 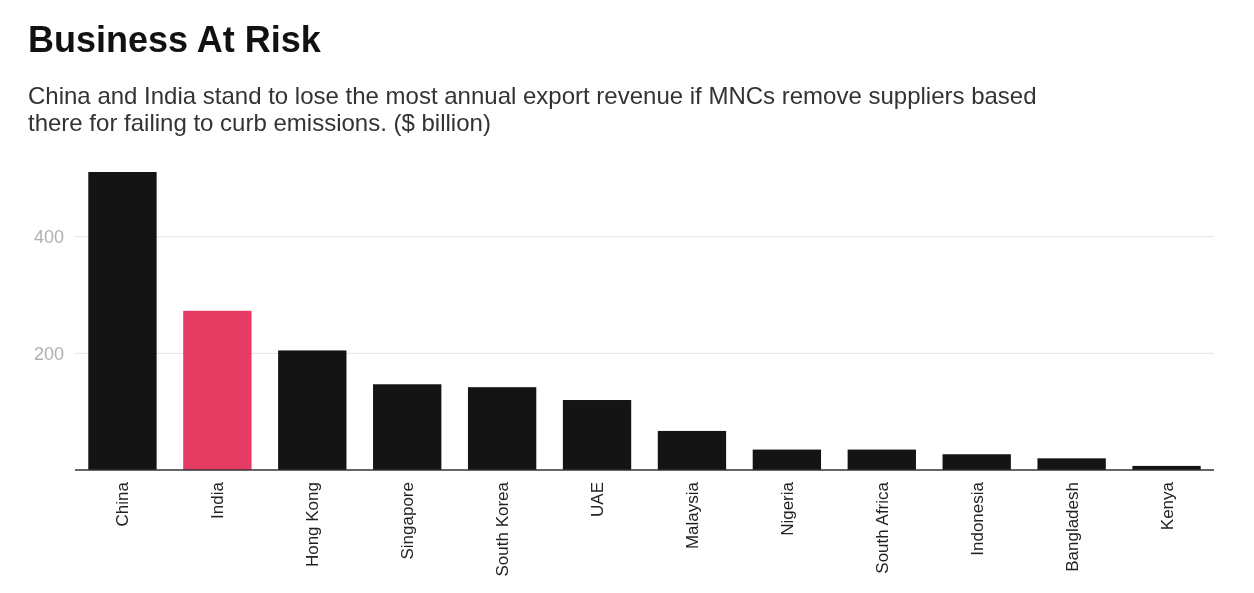 What do you see at coordinates (218, 500) in the screenshot?
I see `x-tick-label: India` at bounding box center [218, 500].